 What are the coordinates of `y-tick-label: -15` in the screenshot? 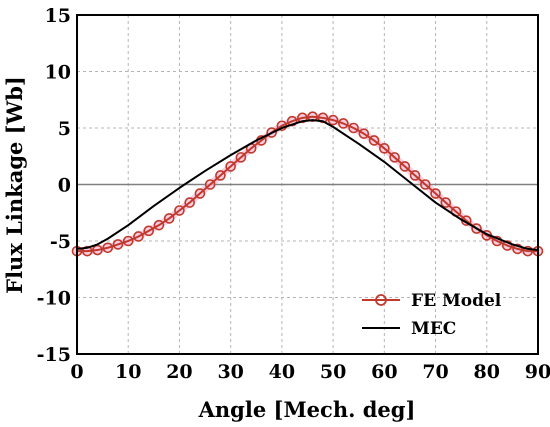 It's located at (54, 355).